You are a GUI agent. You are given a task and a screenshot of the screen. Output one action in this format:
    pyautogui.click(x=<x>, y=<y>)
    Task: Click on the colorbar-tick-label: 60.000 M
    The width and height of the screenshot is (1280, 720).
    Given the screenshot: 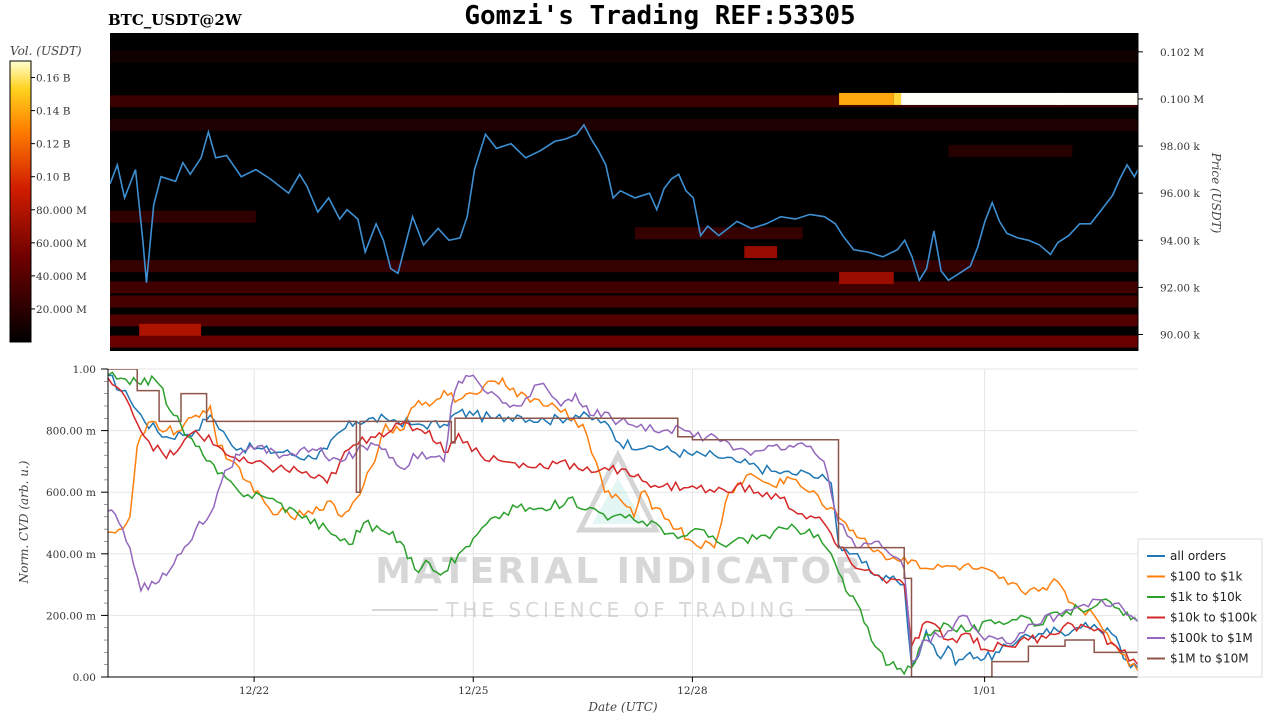 What is the action you would take?
    pyautogui.click(x=61, y=244)
    